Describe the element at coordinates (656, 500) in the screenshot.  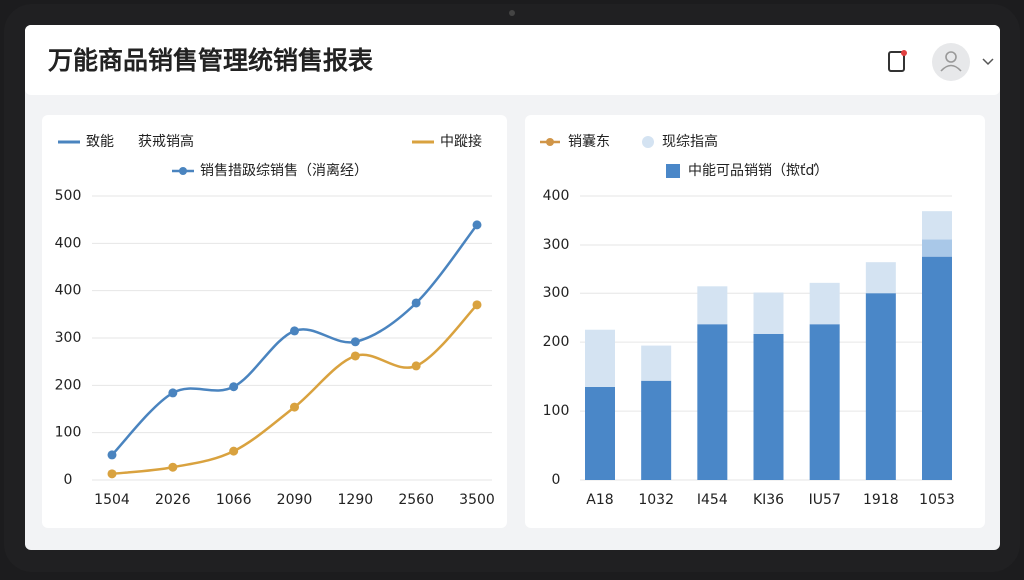
I see `x-tick-label: 1032` at that location.